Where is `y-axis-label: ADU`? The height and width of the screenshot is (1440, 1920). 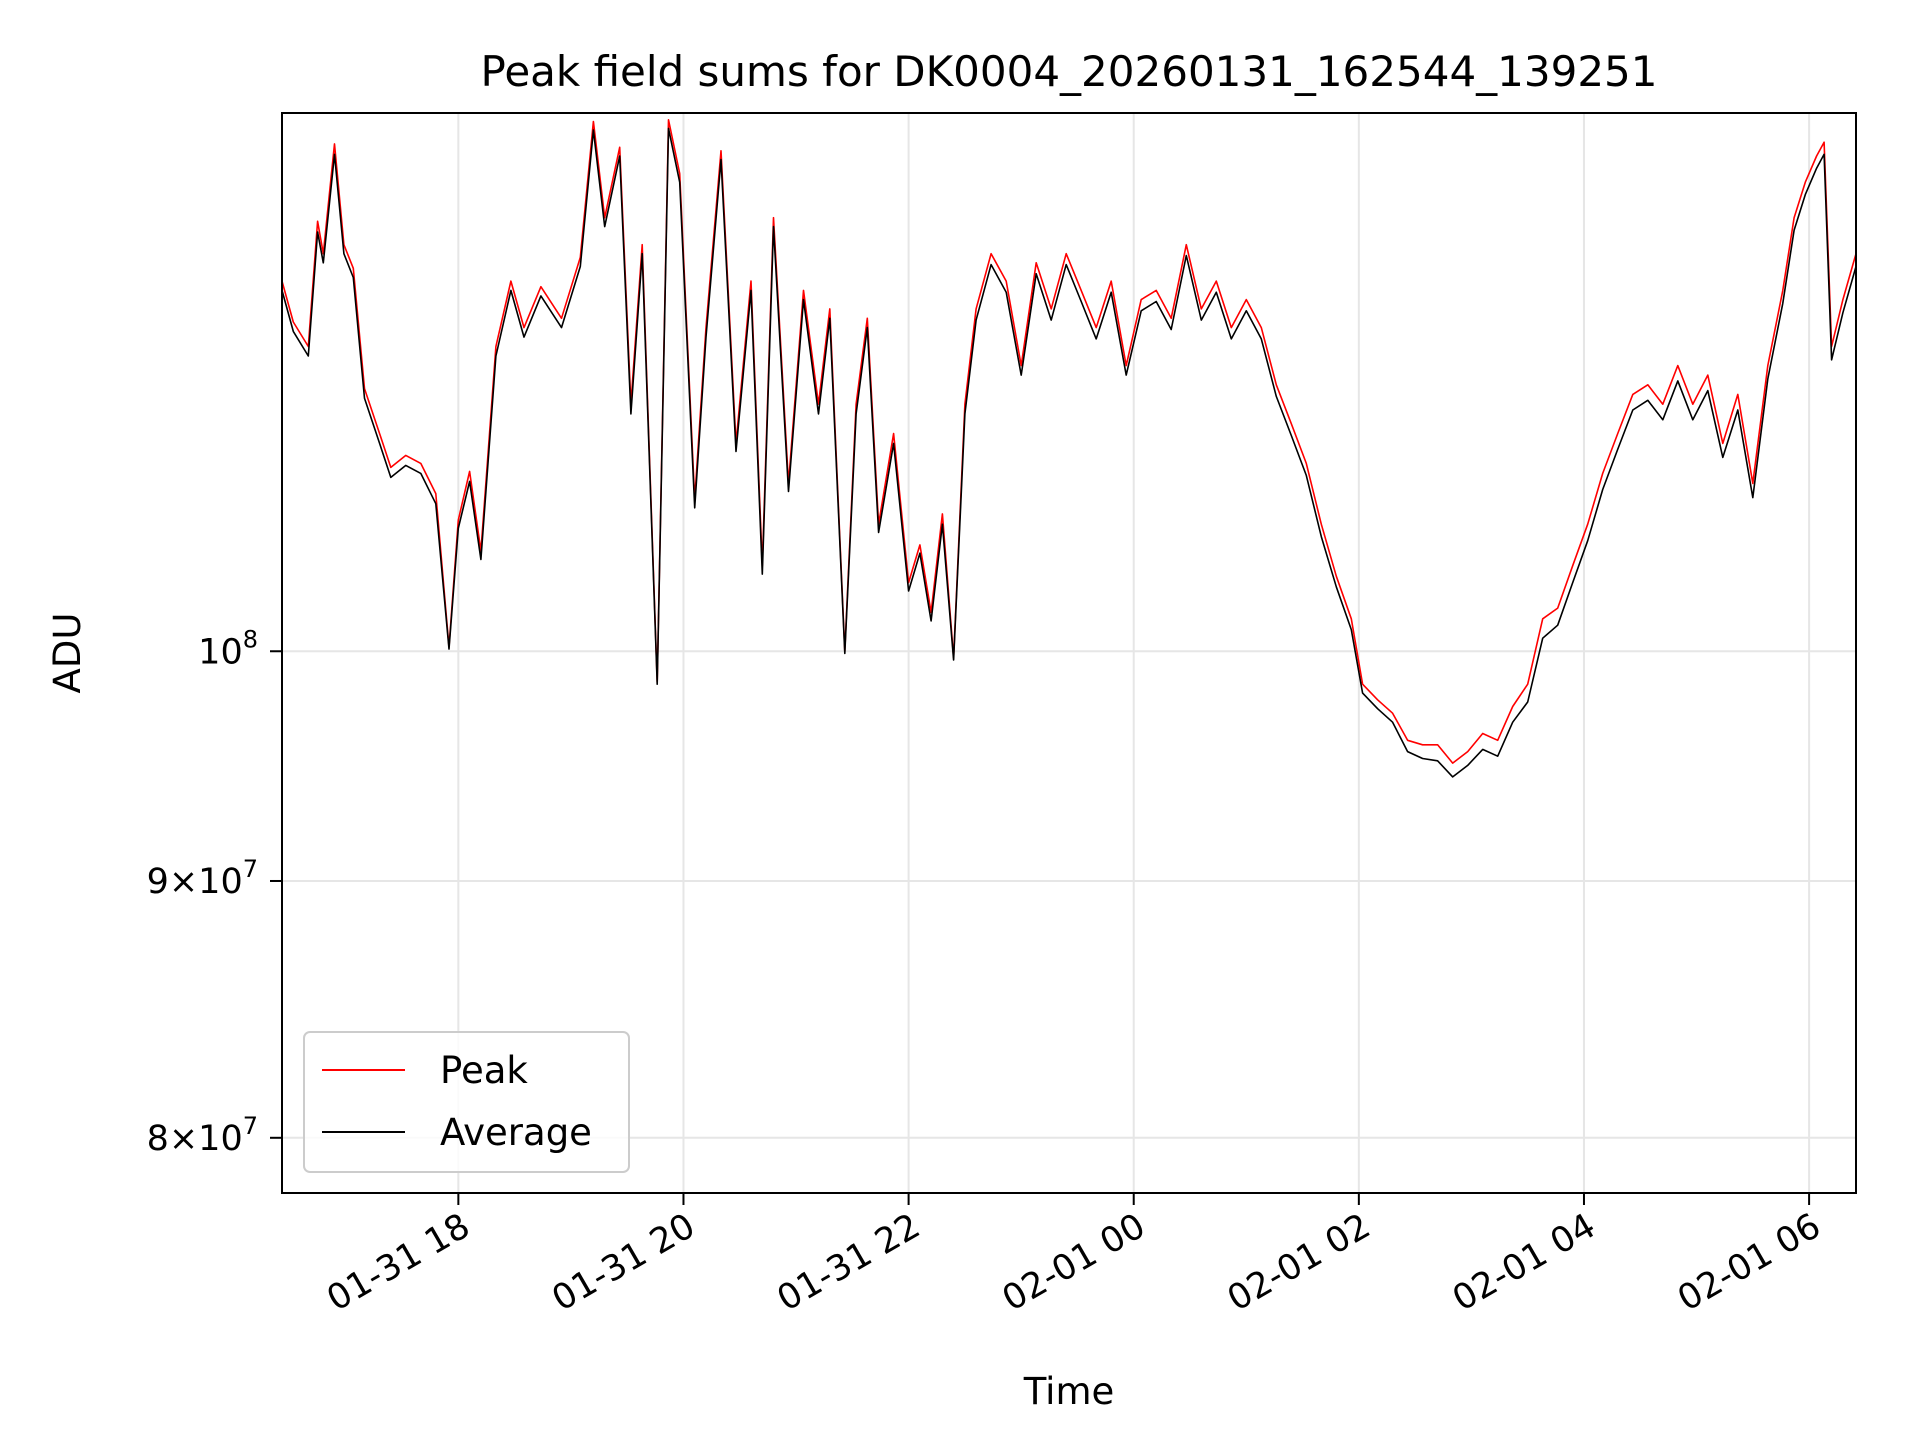
y-axis-label: ADU is located at coordinates (67, 653).